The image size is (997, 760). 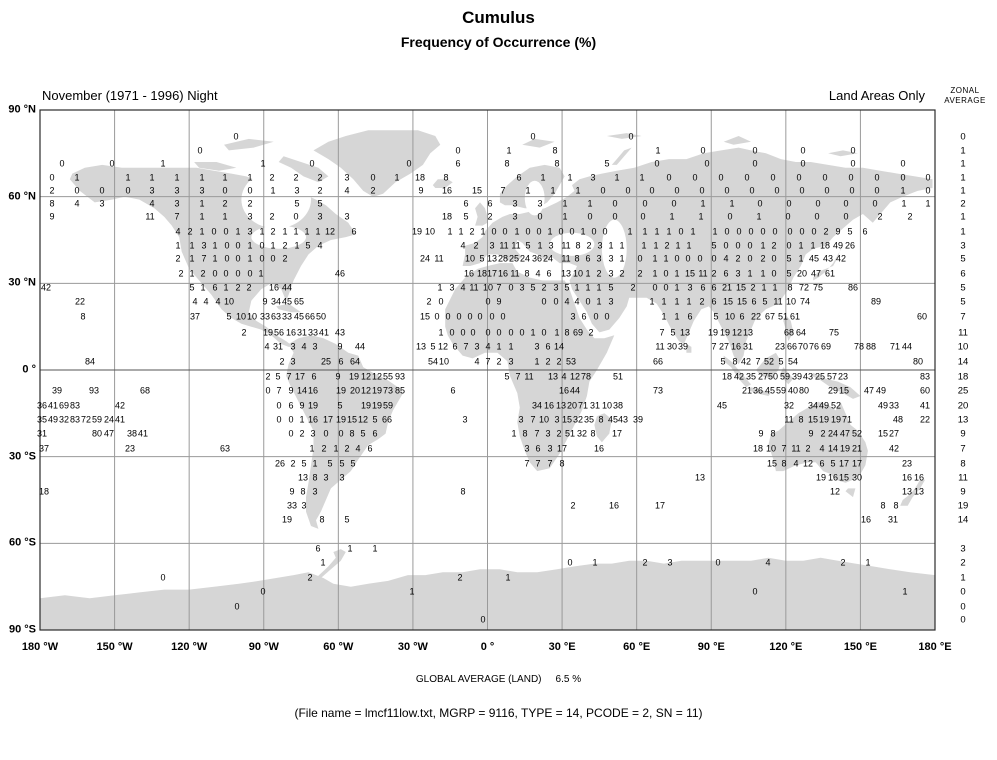 What do you see at coordinates (90, 361) in the screenshot?
I see `grid-value: 84` at bounding box center [90, 361].